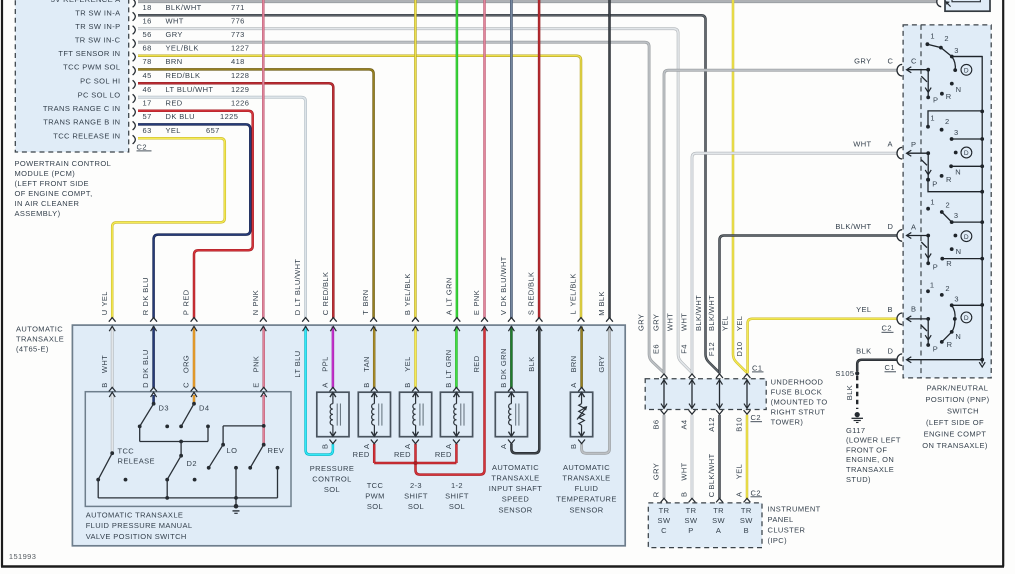 The image size is (1015, 574). I want to click on svg-text: 773, so click(238, 34).